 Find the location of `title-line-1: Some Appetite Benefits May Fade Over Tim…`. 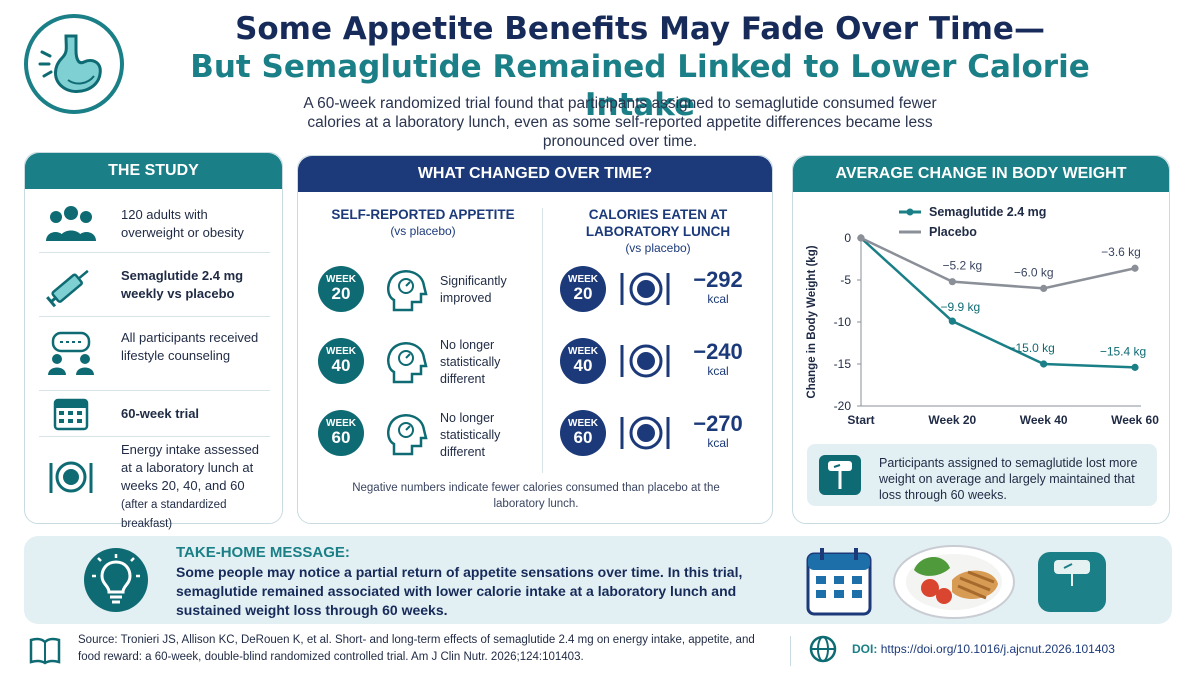

title-line-1: Some Appetite Benefits May Fade Over Tim… is located at coordinates (640, 29).